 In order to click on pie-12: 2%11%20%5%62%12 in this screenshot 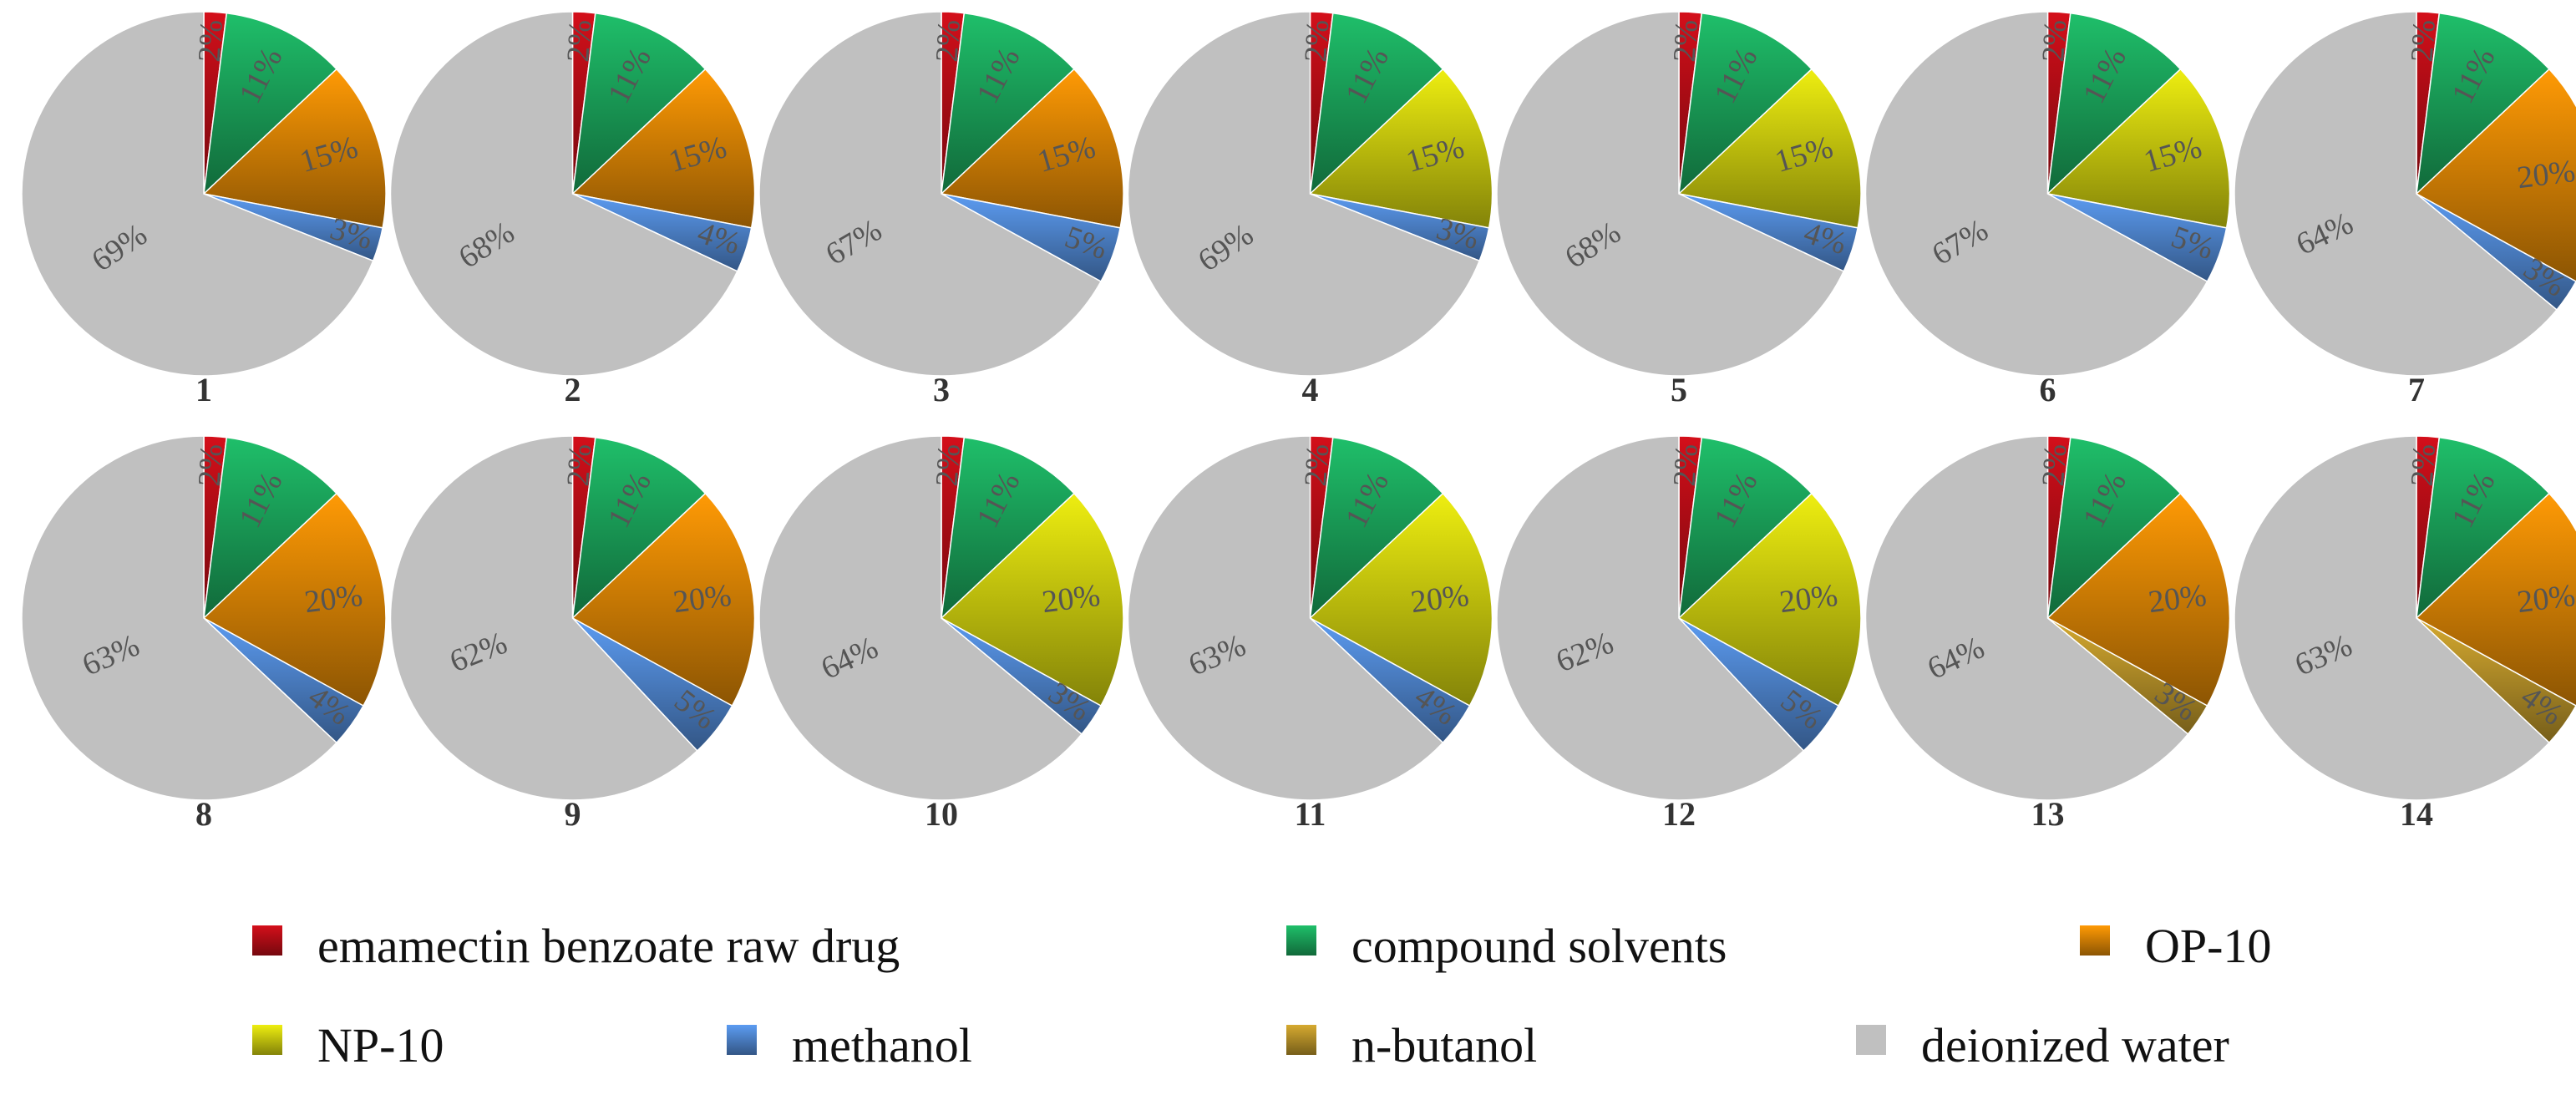, I will do `click(1679, 634)`.